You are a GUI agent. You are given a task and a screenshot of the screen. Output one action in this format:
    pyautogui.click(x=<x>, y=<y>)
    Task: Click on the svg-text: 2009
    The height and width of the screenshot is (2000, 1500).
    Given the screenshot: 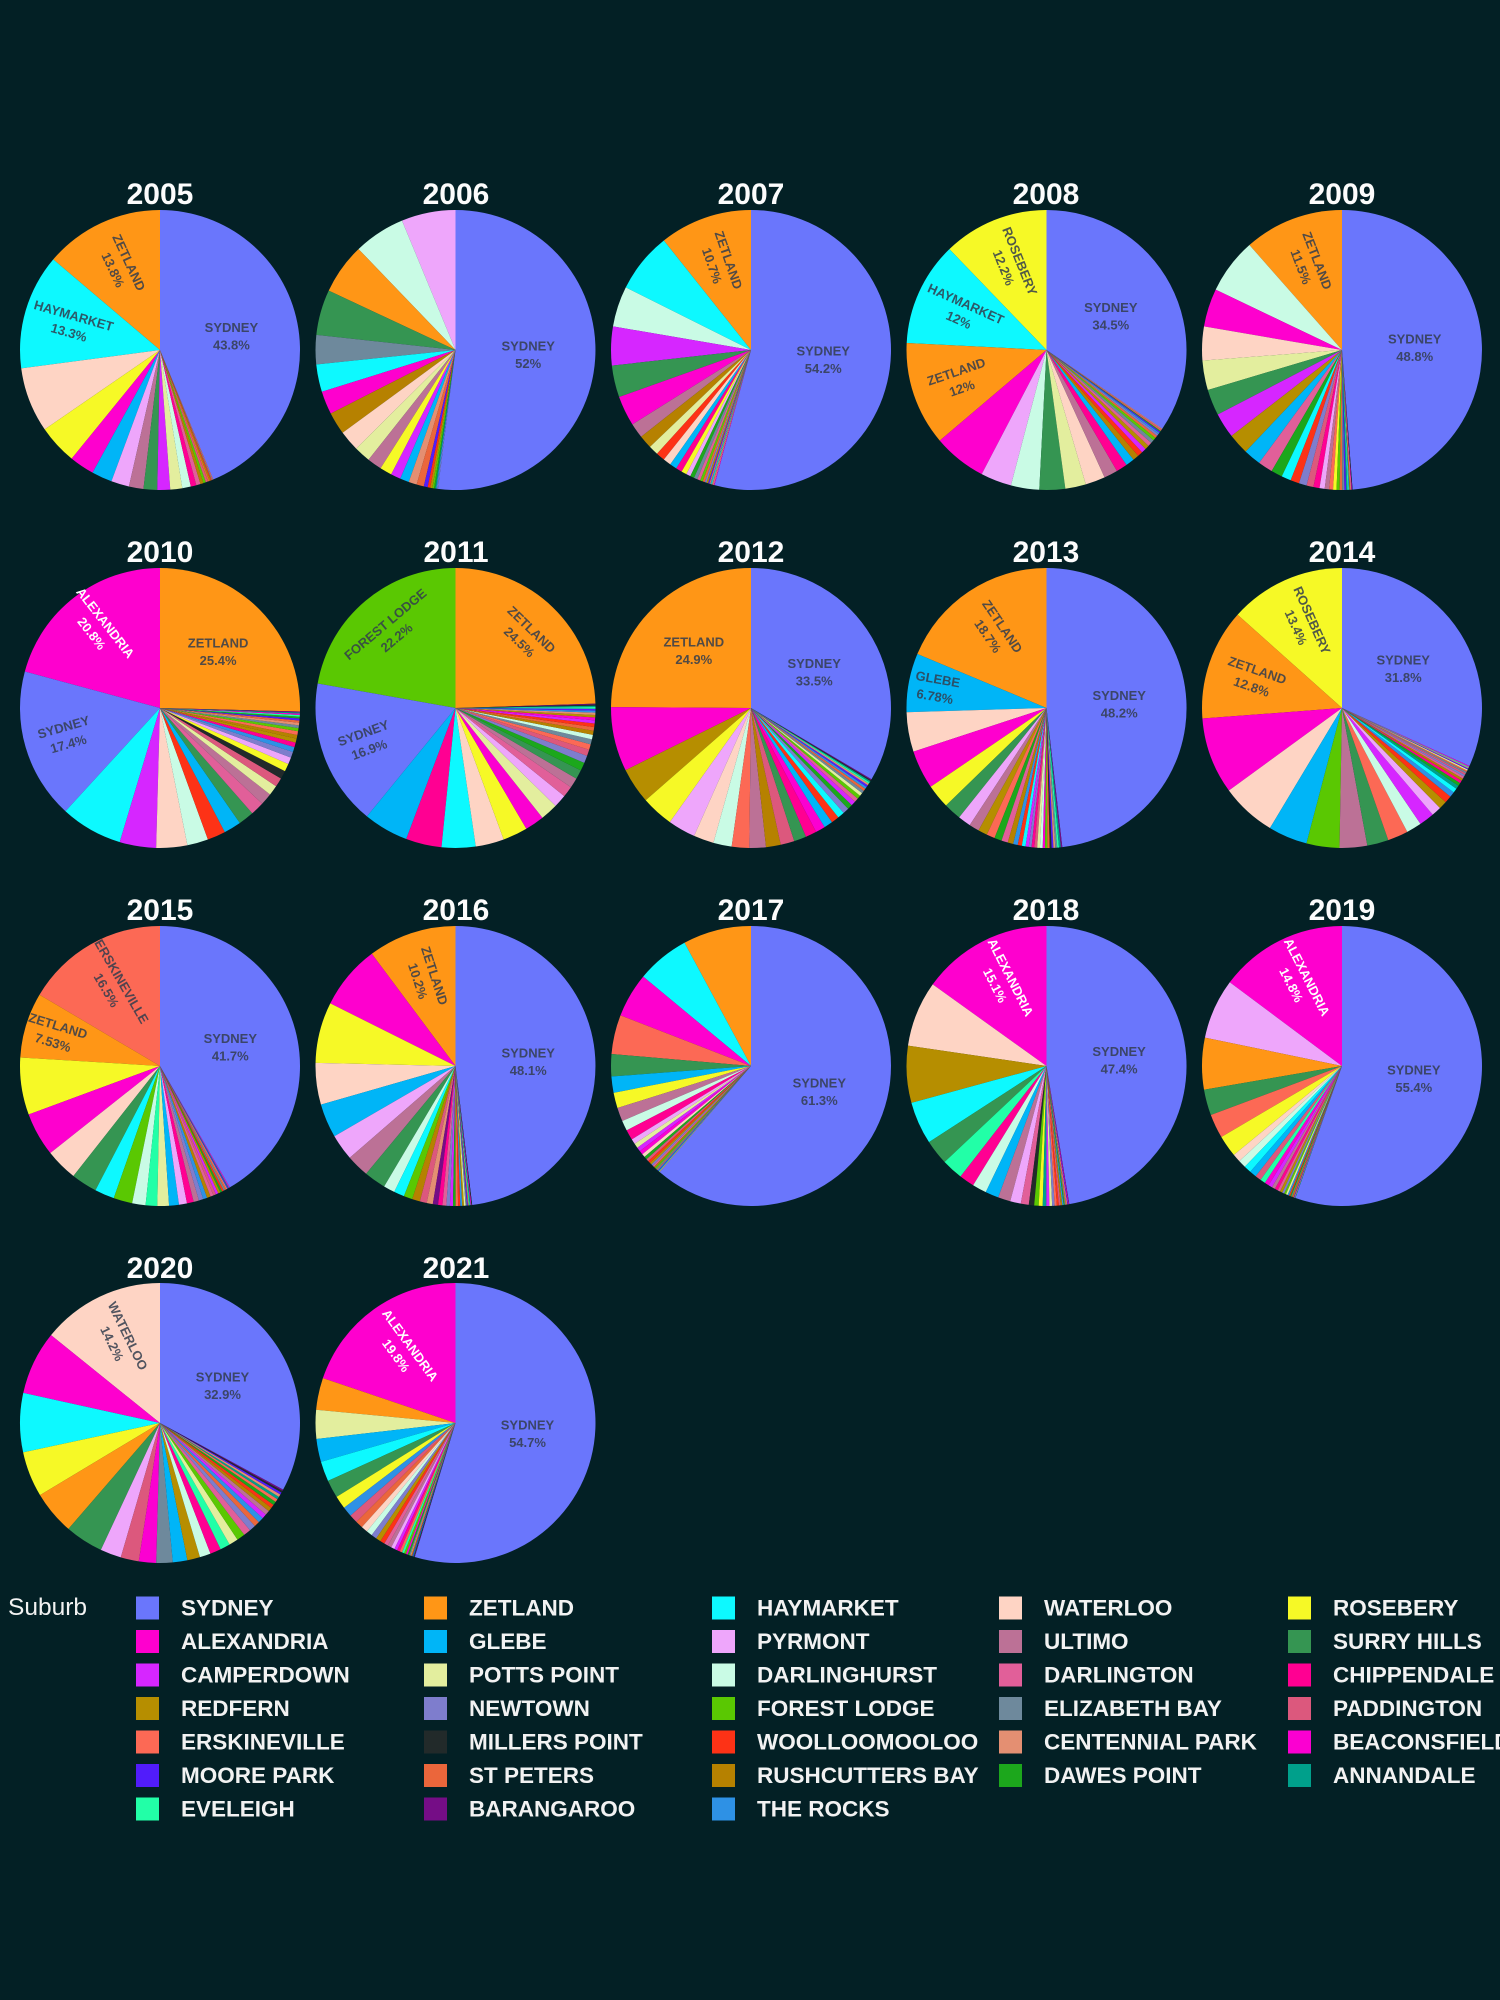 What is the action you would take?
    pyautogui.click(x=1342, y=194)
    